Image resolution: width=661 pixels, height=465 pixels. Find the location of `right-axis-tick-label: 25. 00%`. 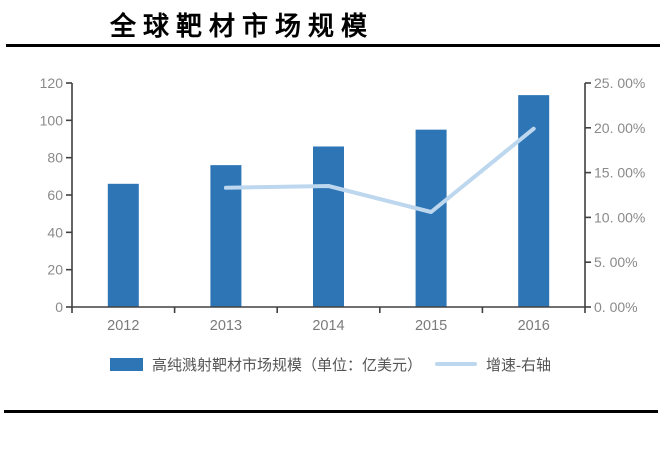

right-axis-tick-label: 25. 00% is located at coordinates (619, 83).